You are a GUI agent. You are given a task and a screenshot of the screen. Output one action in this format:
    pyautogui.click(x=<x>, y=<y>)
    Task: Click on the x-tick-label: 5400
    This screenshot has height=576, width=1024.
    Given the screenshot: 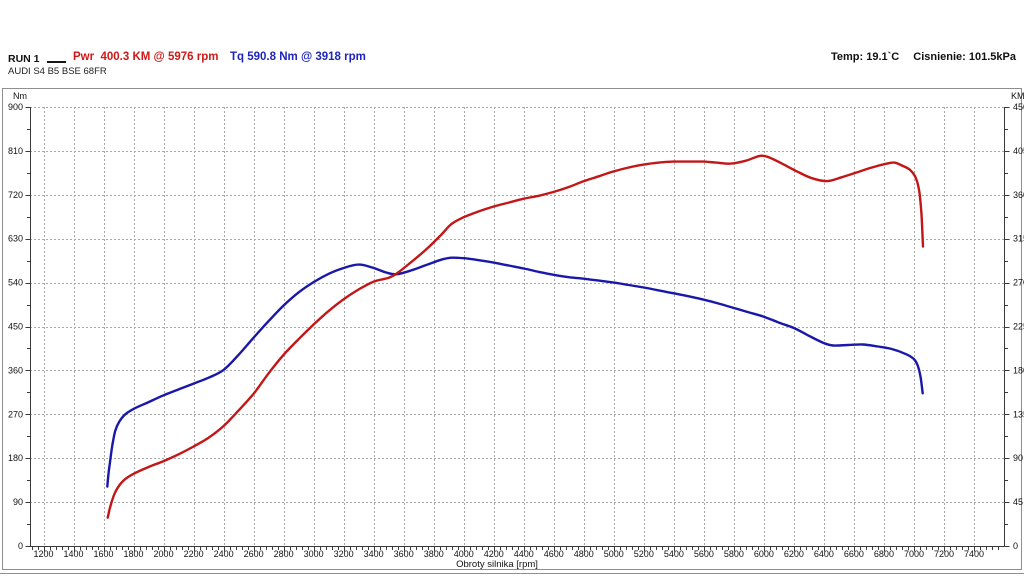 What is the action you would take?
    pyautogui.click(x=674, y=554)
    